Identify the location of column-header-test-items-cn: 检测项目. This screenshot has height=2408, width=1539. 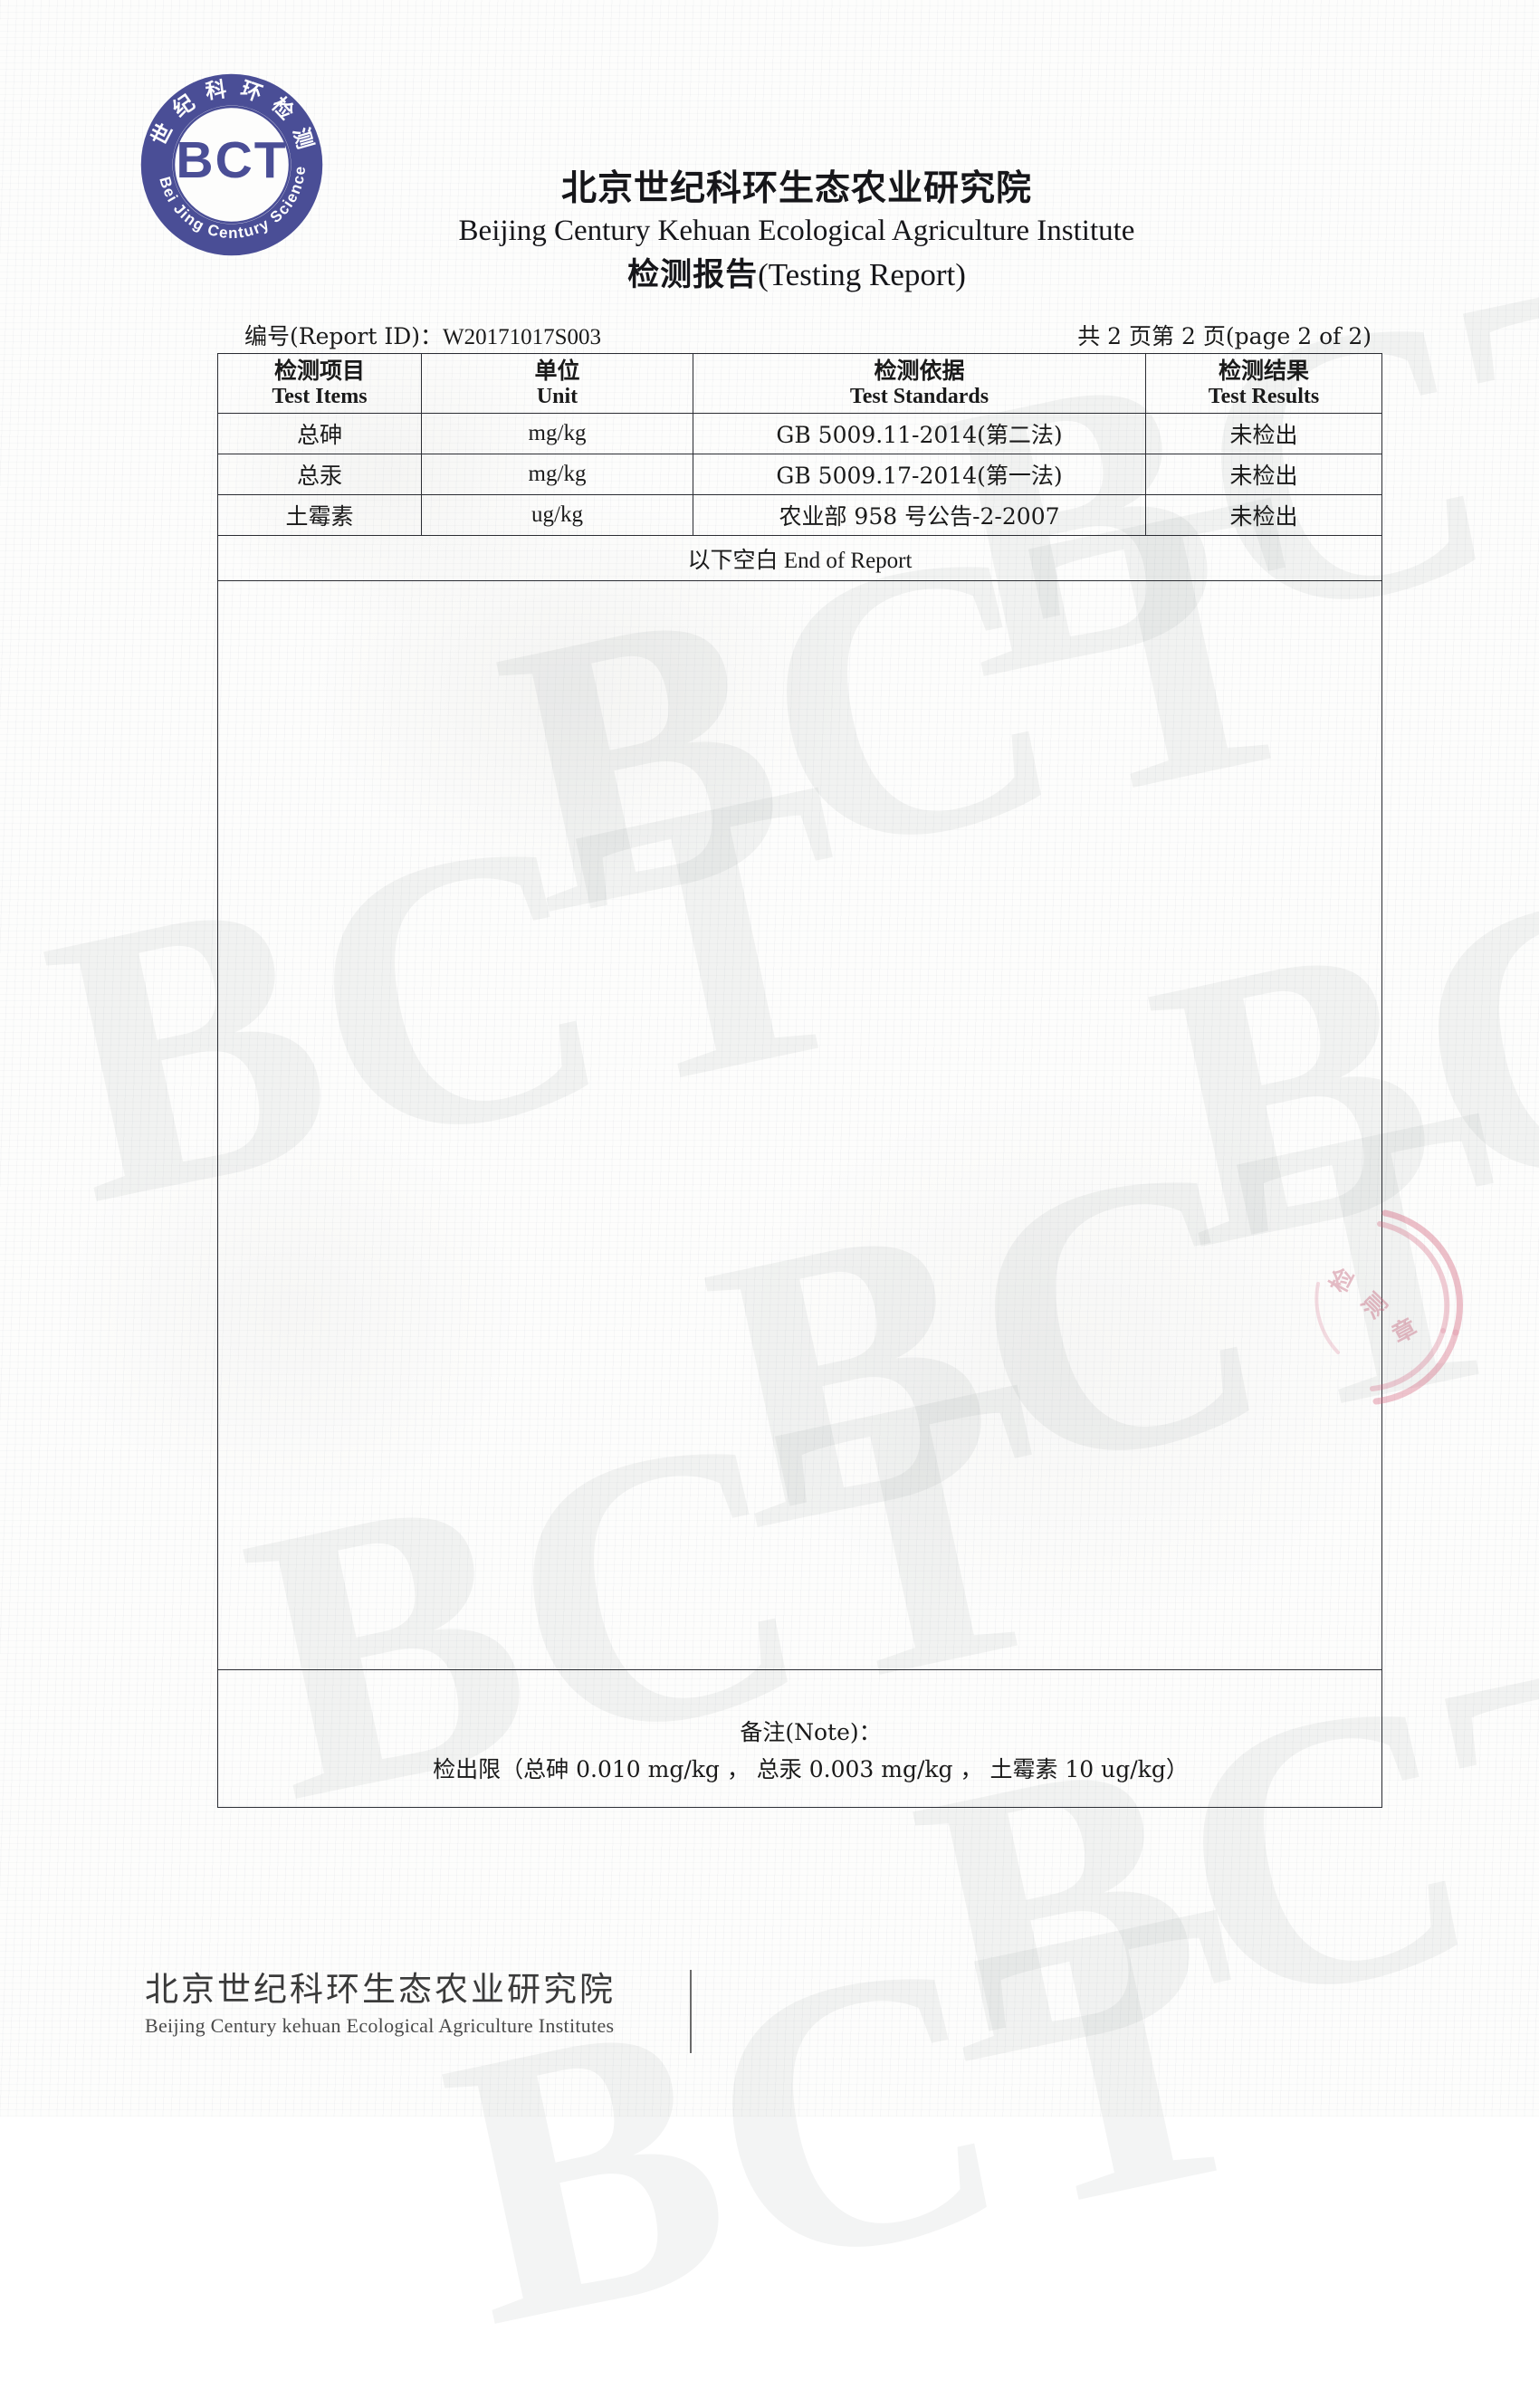
(319, 370).